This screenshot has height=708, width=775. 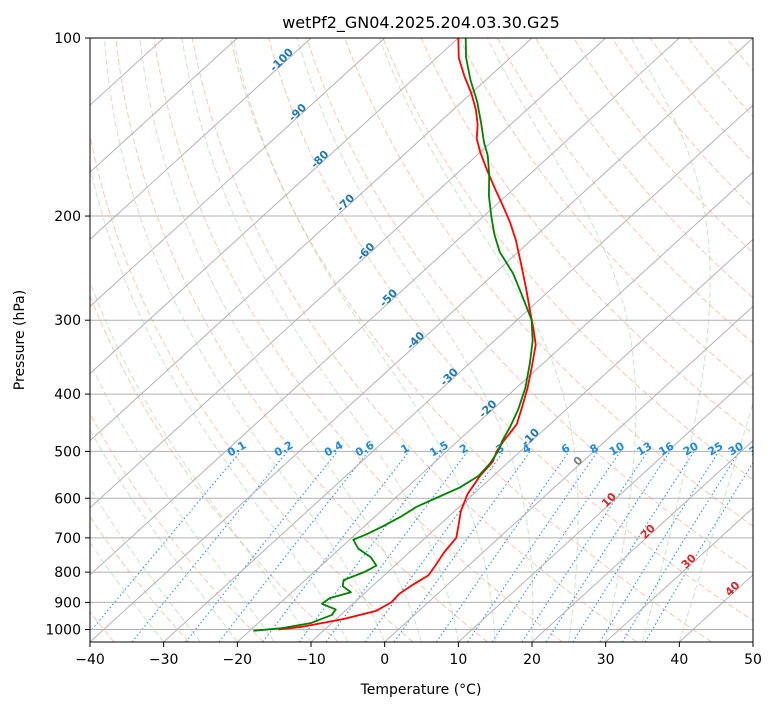 I want to click on x-tick-label: 10, so click(x=458, y=660).